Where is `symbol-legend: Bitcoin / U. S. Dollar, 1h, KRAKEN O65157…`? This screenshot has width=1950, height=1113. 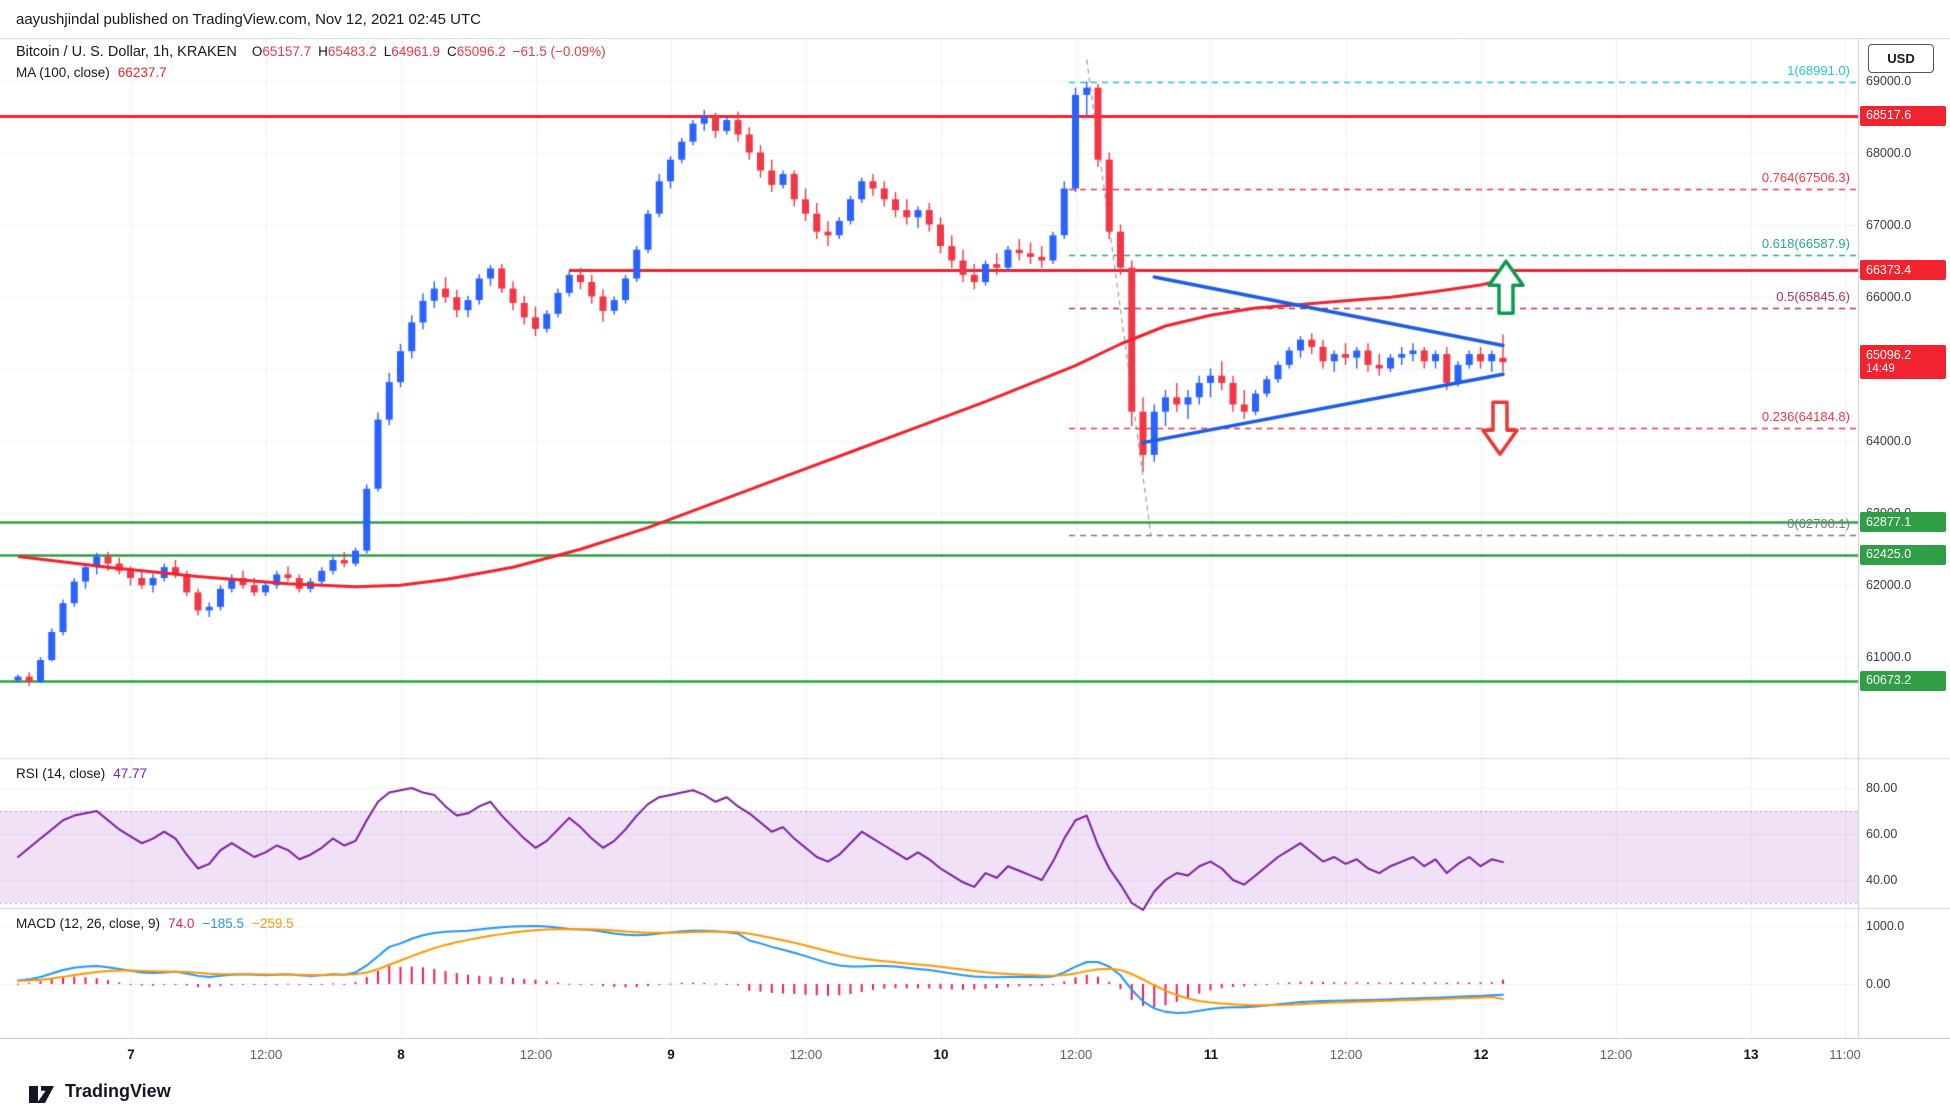
symbol-legend: Bitcoin / U. S. Dollar, 1h, KRAKEN O65157… is located at coordinates (311, 52).